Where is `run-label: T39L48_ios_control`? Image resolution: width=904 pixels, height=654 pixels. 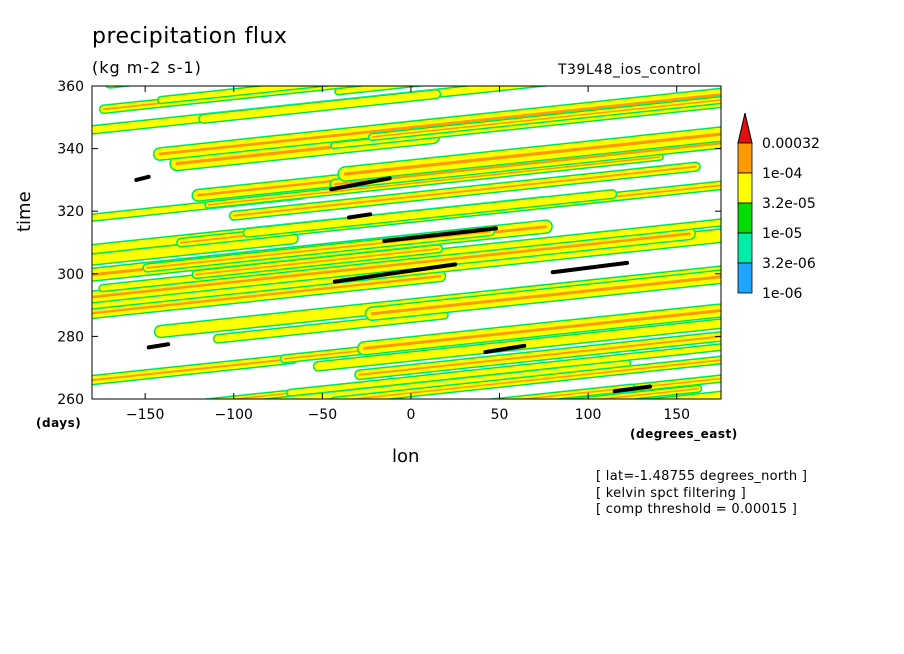
run-label: T39L48_ios_control is located at coordinates (630, 70).